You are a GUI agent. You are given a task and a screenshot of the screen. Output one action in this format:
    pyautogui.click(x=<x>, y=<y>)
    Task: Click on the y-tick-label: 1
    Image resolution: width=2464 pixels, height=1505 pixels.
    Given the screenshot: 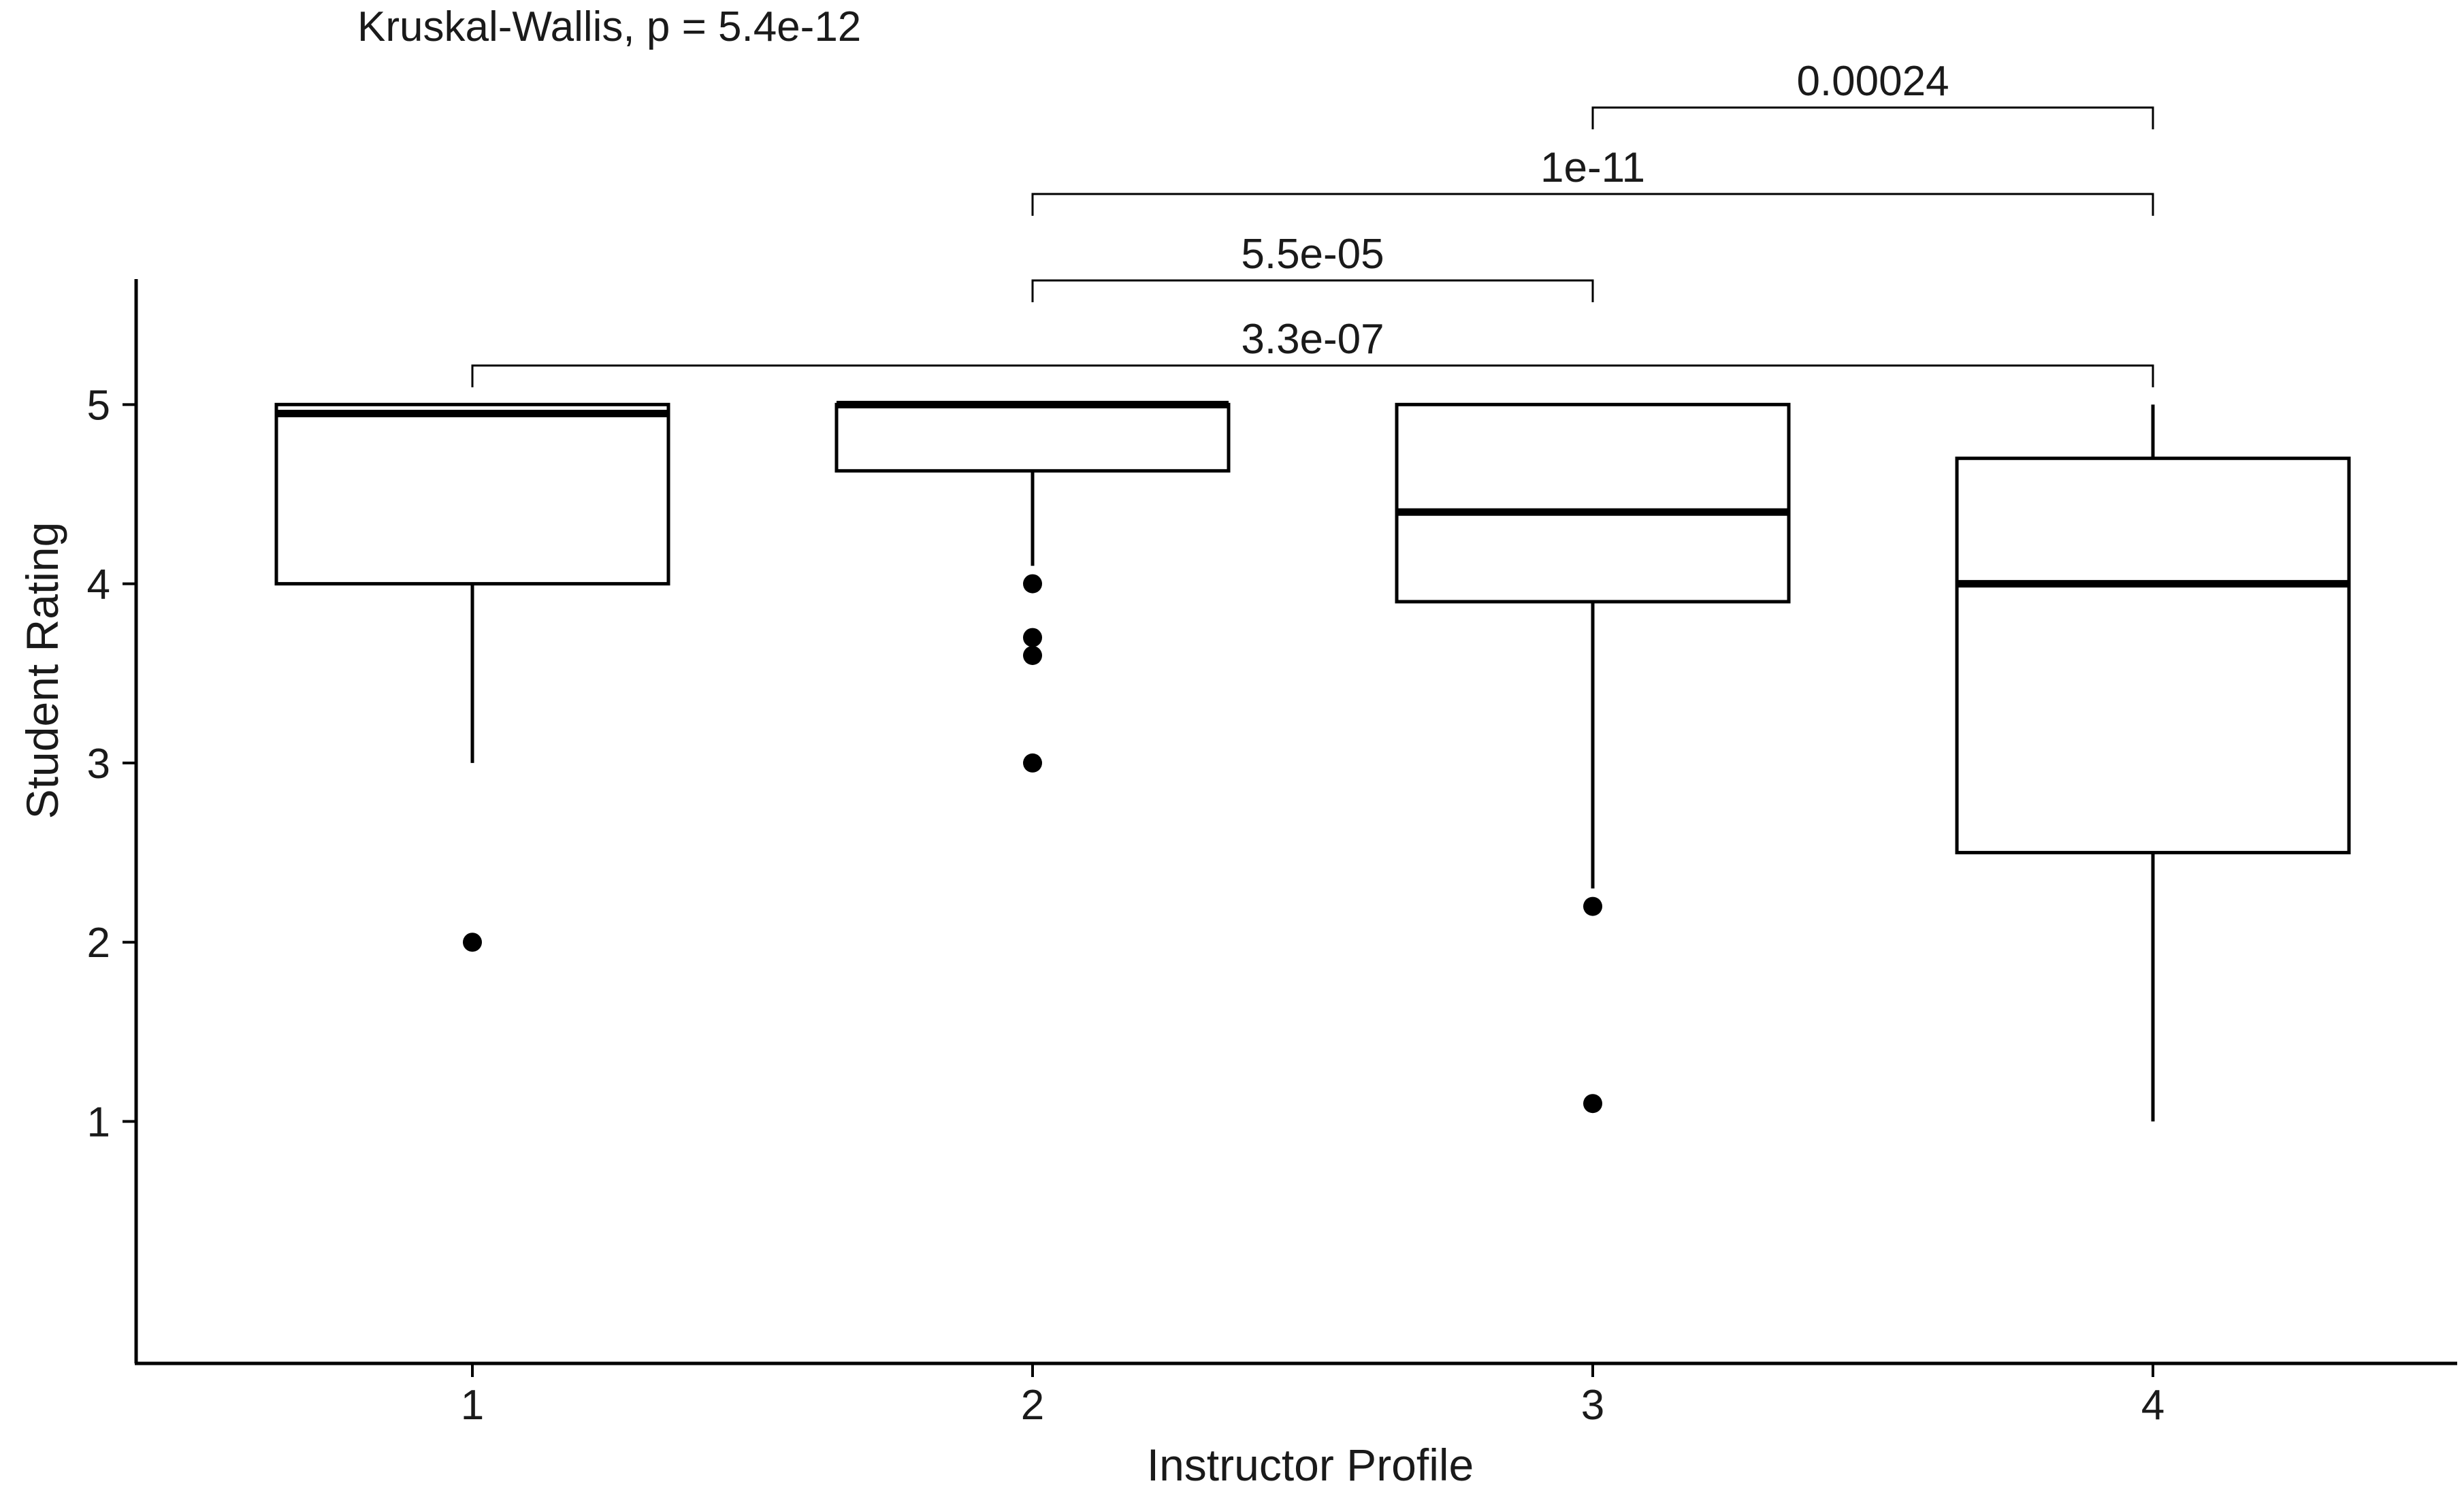 What is the action you would take?
    pyautogui.click(x=98, y=1122)
    